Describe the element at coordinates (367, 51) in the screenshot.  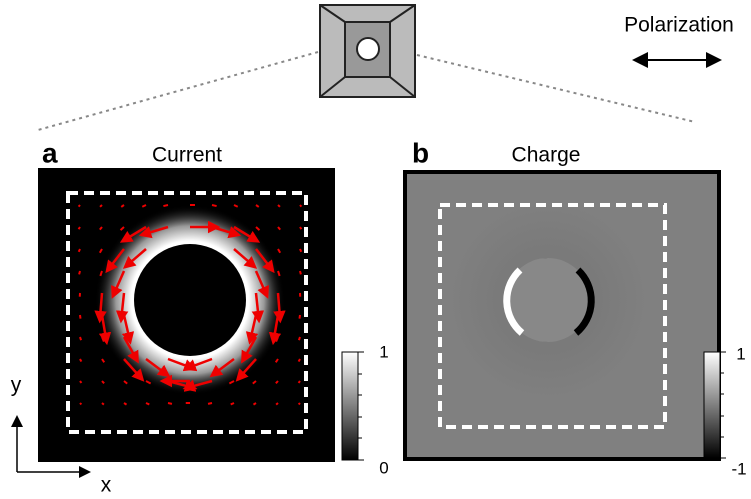
I see `structure-icon` at that location.